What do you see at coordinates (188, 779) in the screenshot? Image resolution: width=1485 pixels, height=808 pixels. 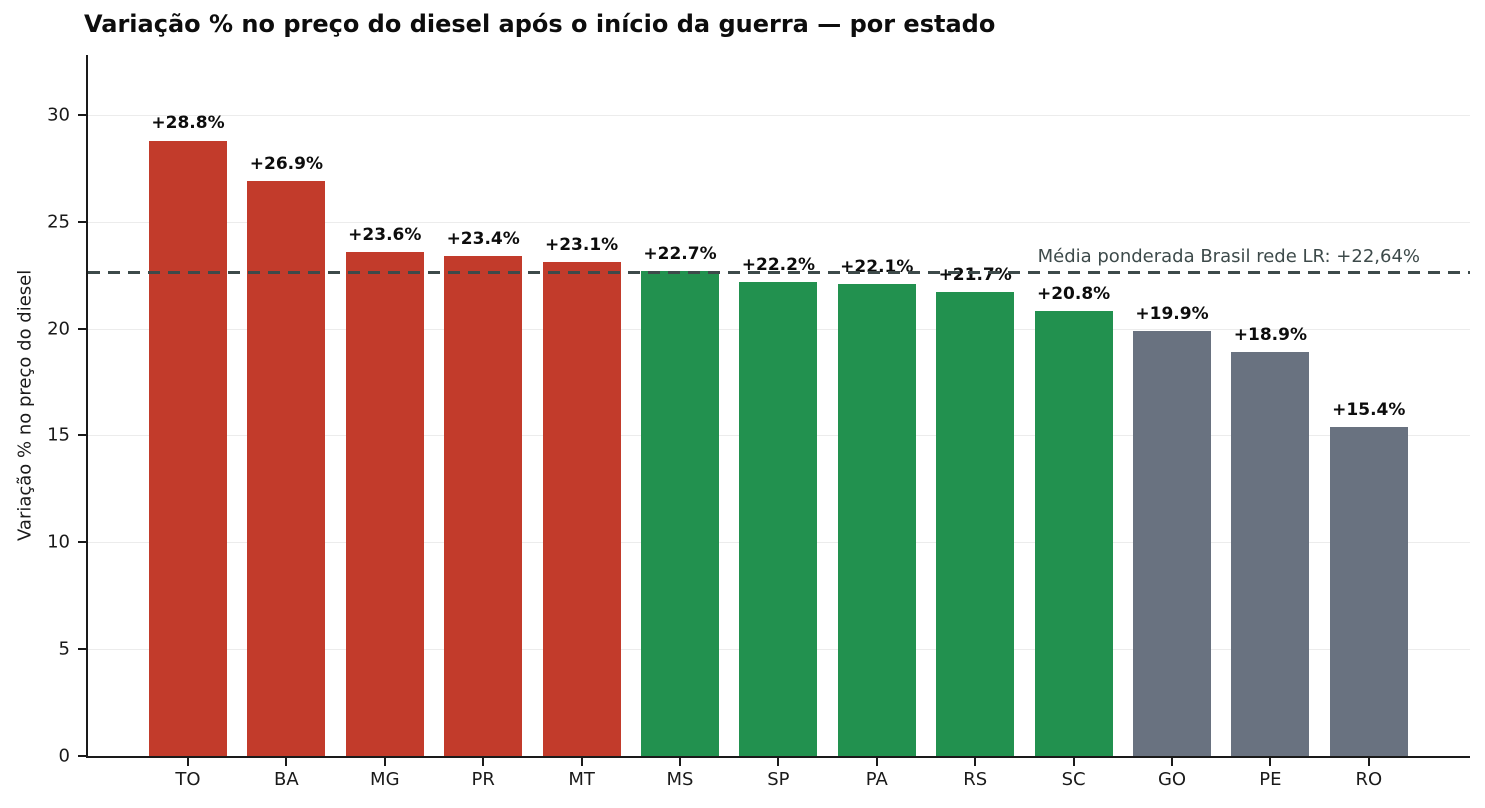 I see `x-tick-label-TO: TO` at bounding box center [188, 779].